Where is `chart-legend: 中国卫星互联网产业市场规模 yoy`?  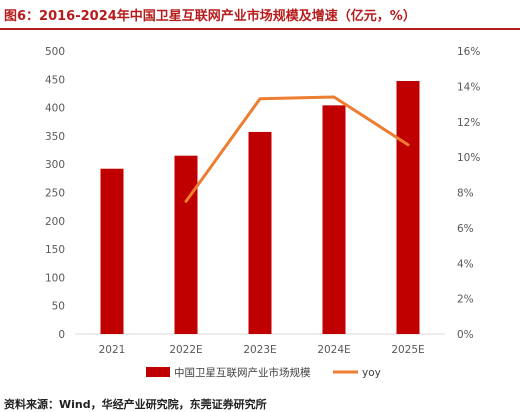 chart-legend: 中国卫星互联网产业市场规模 yoy is located at coordinates (263, 372).